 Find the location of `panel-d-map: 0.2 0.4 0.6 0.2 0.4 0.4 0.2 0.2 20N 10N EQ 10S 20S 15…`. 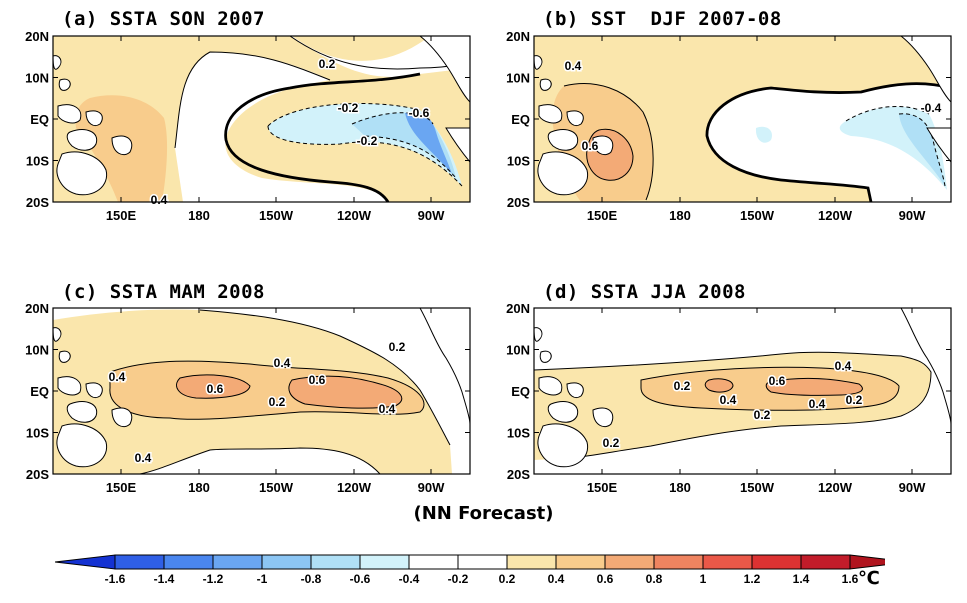

panel-d-map: 0.2 0.4 0.6 0.2 0.4 0.4 0.2 0.2 20N 10N EQ 10S 20S 15… is located at coordinates (729, 398).